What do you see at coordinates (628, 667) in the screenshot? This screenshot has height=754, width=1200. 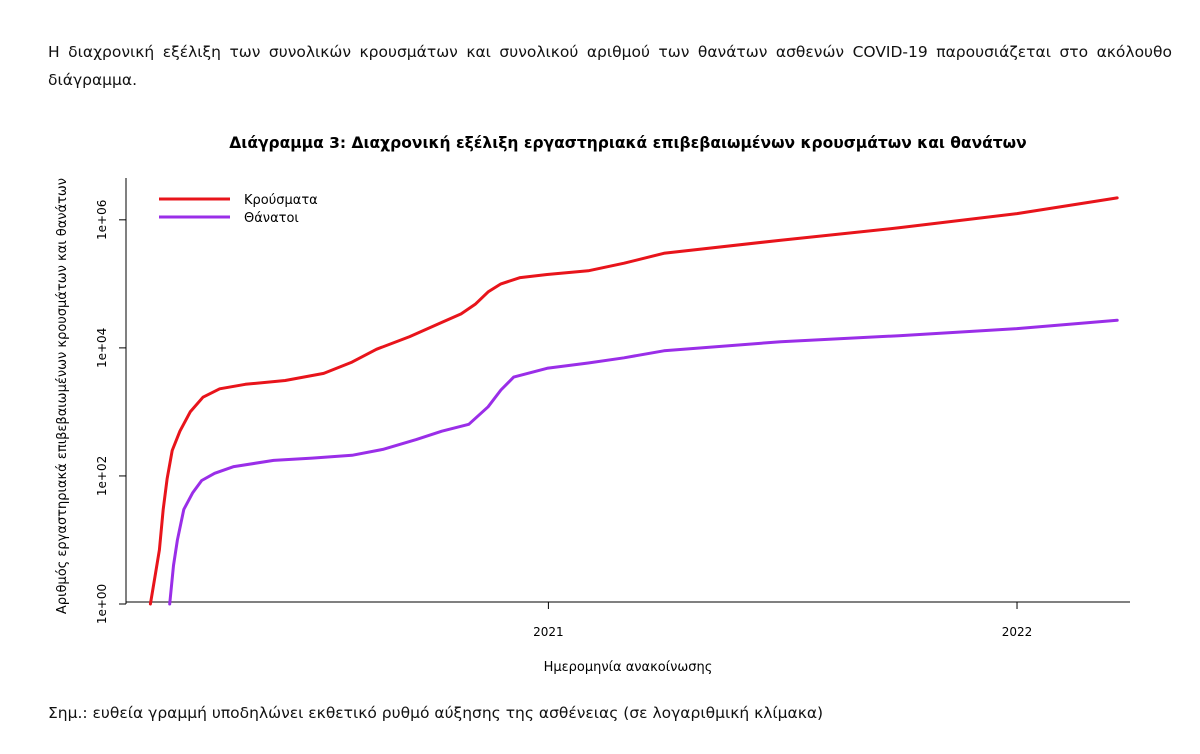 I see `x-axis-label: Ημερομηνία ανακοίνωσης` at bounding box center [628, 667].